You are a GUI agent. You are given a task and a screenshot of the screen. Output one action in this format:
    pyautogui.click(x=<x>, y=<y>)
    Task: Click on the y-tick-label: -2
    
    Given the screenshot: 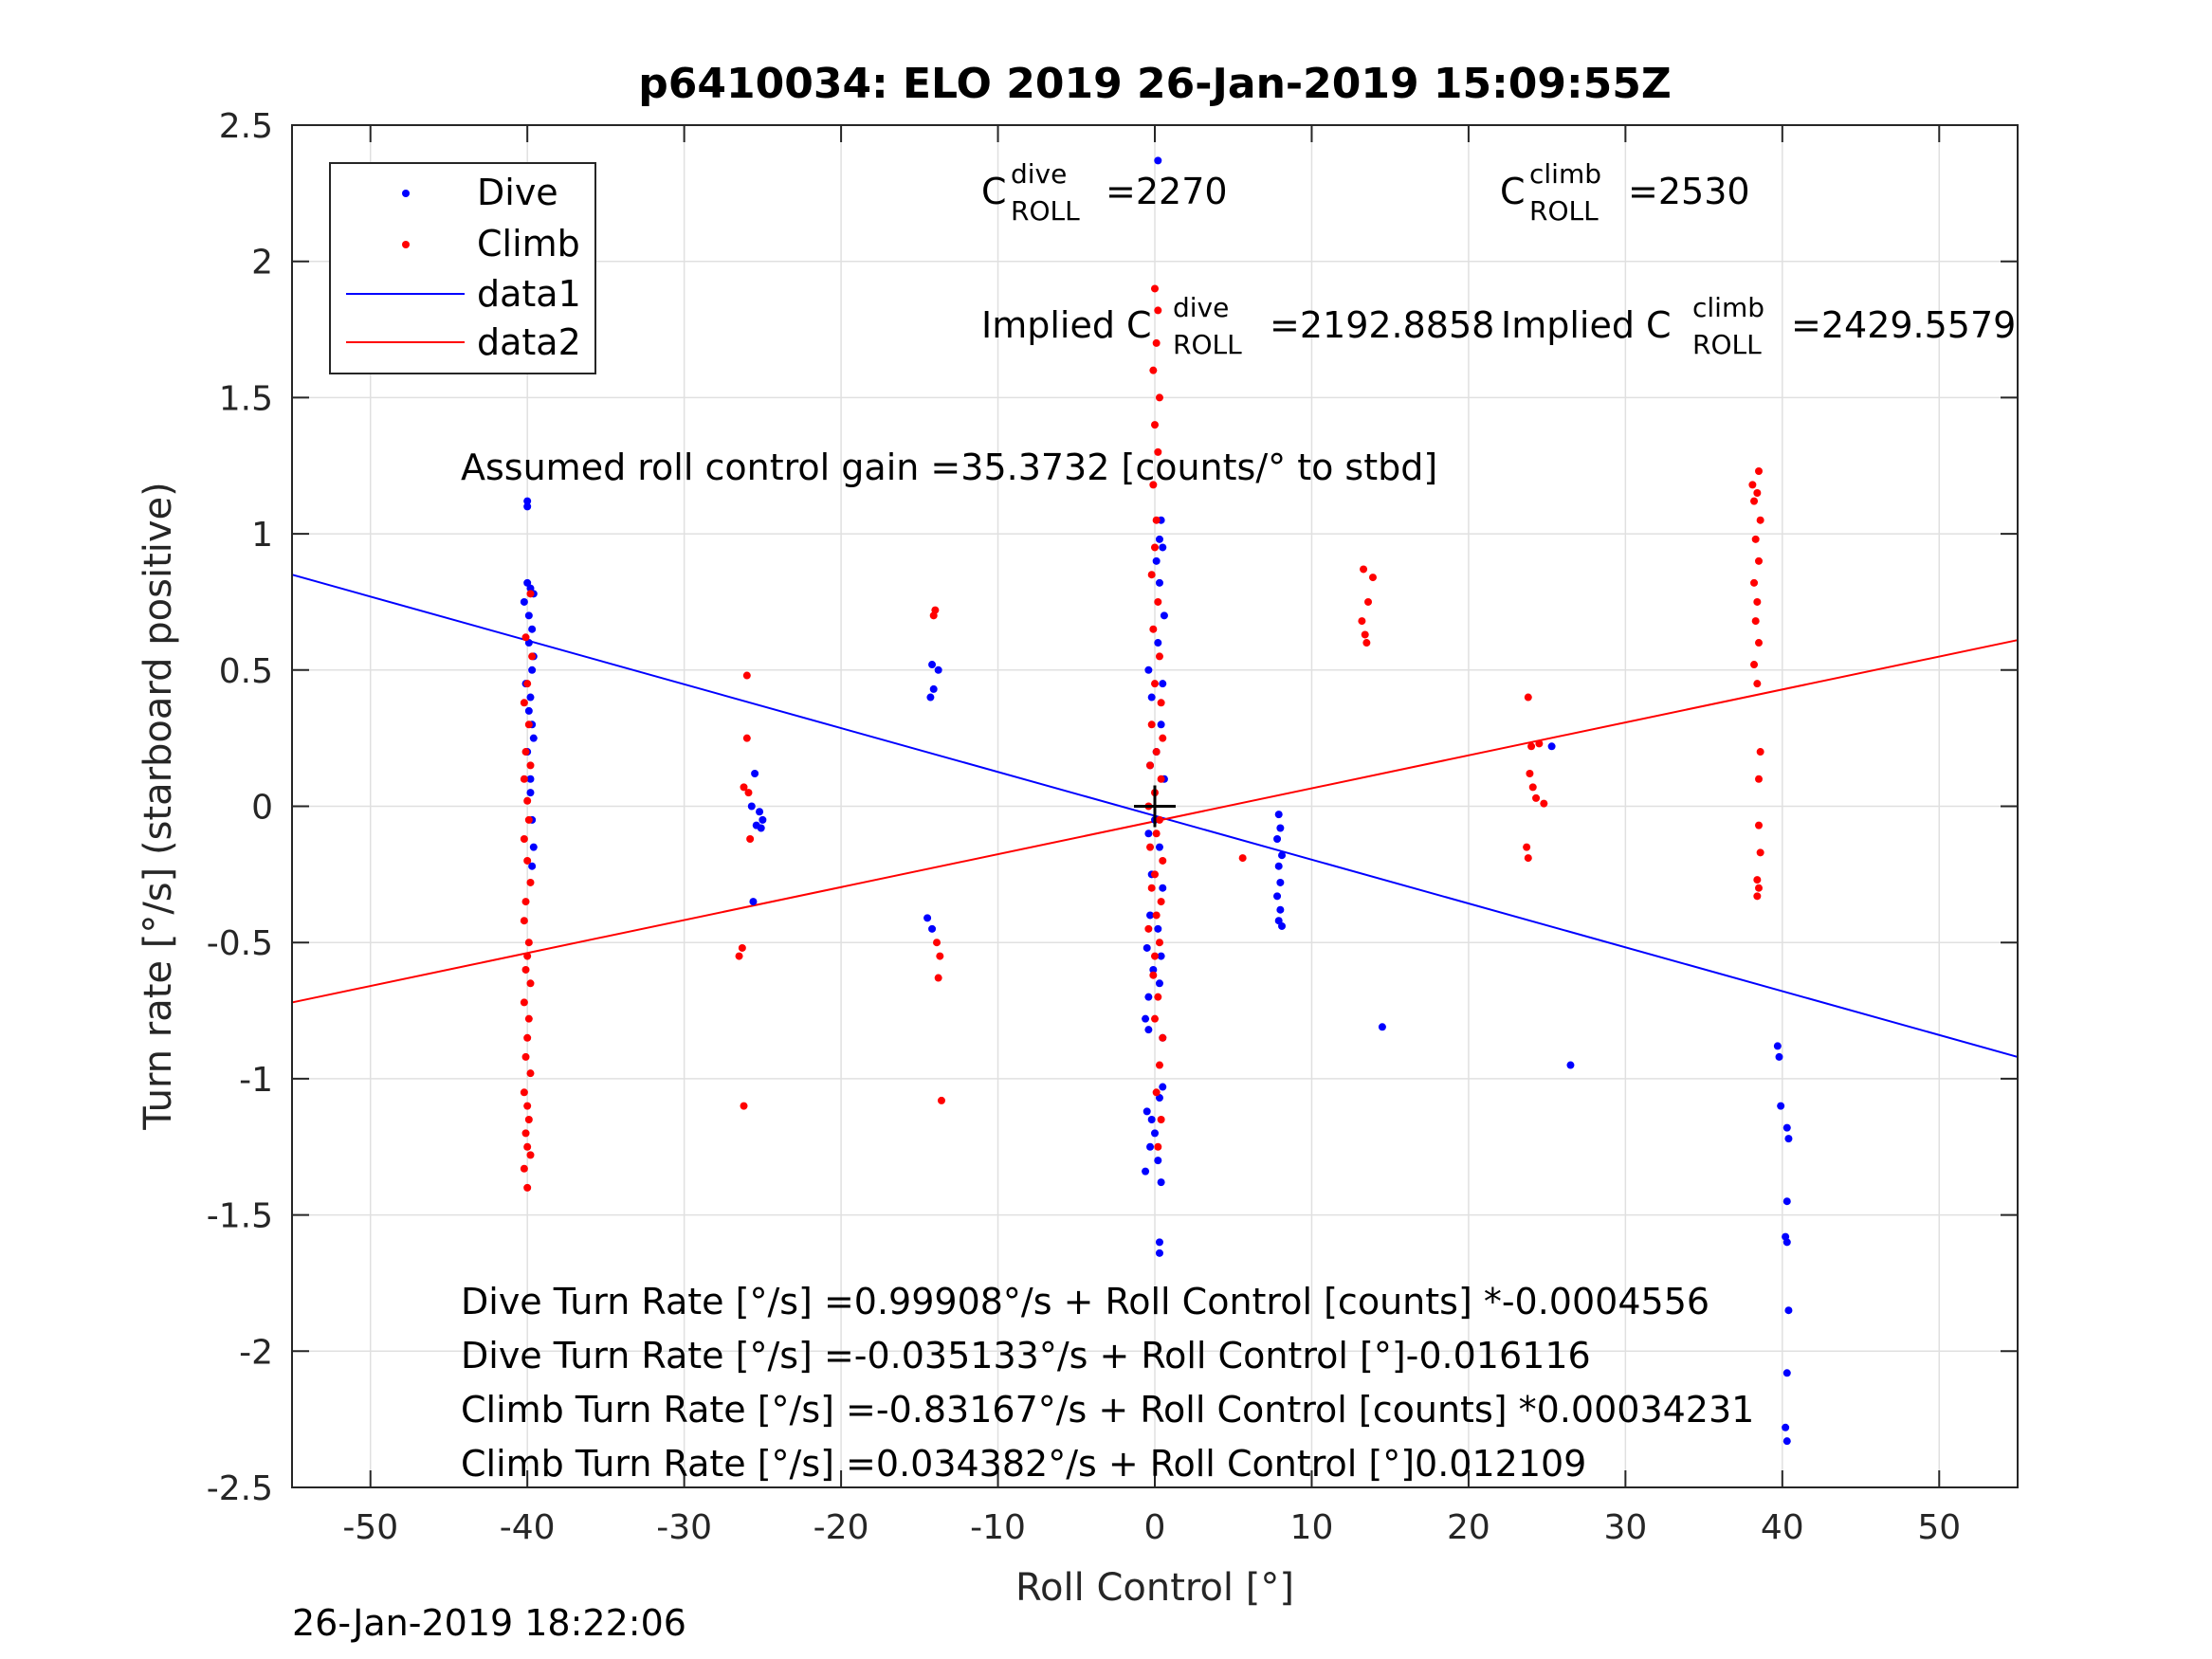 What is the action you would take?
    pyautogui.click(x=256, y=1352)
    